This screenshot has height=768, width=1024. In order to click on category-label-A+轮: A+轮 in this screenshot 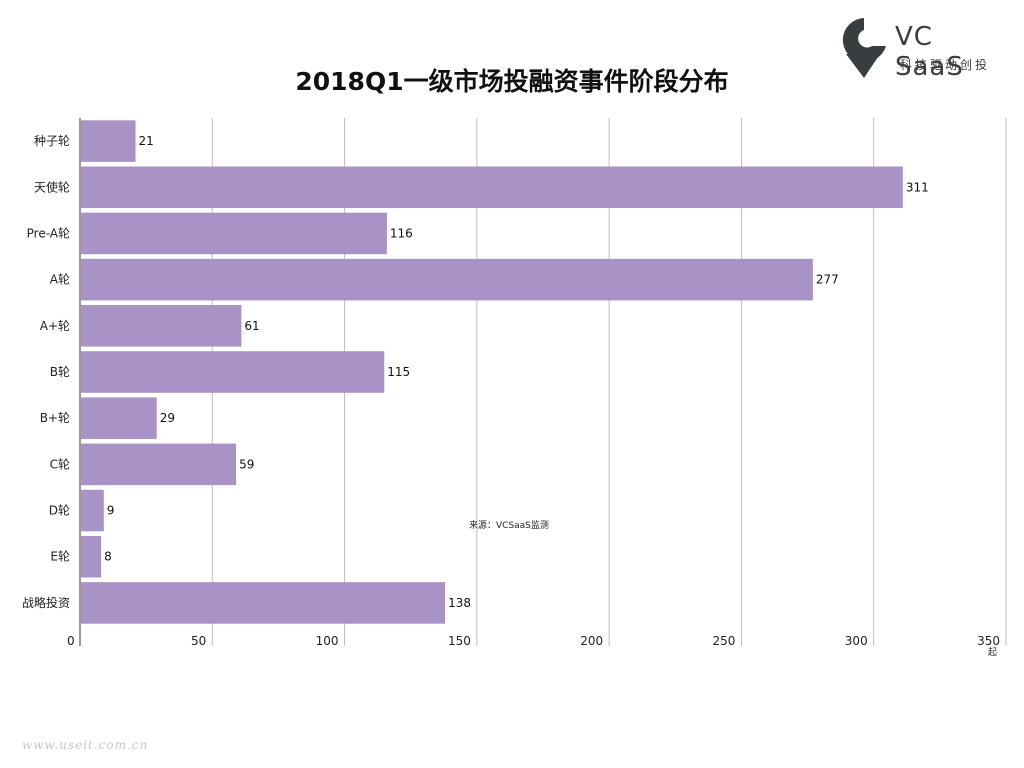, I will do `click(55, 326)`.